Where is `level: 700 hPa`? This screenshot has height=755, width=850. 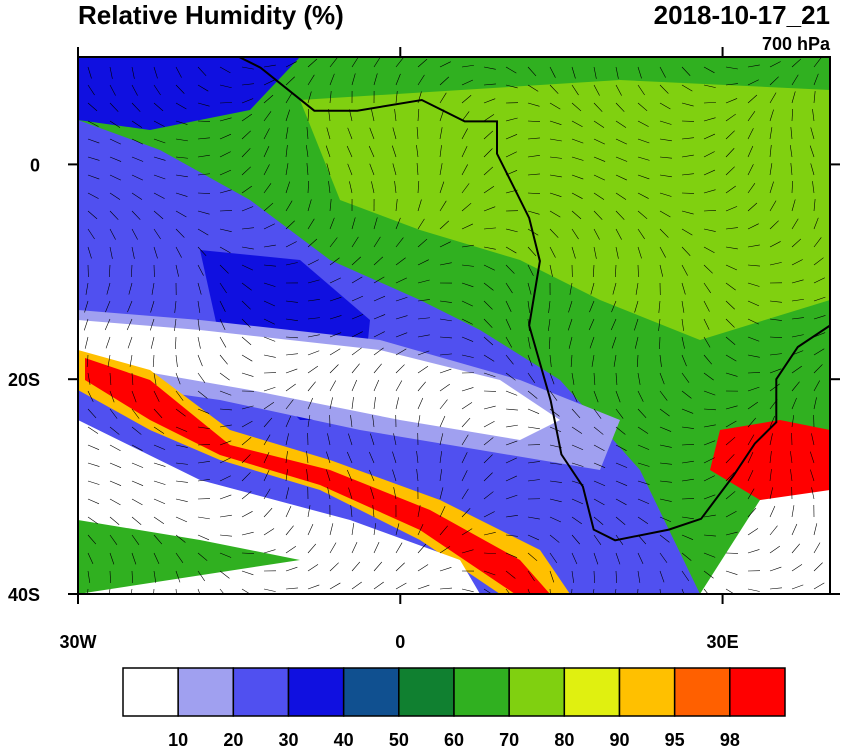 level: 700 hPa is located at coordinates (796, 44).